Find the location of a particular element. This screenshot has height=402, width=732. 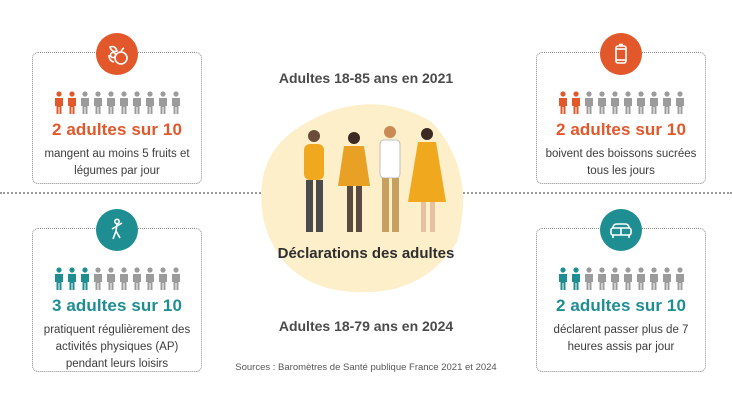

title-2024: Adultes 18-79 ans en 2024 is located at coordinates (366, 326).